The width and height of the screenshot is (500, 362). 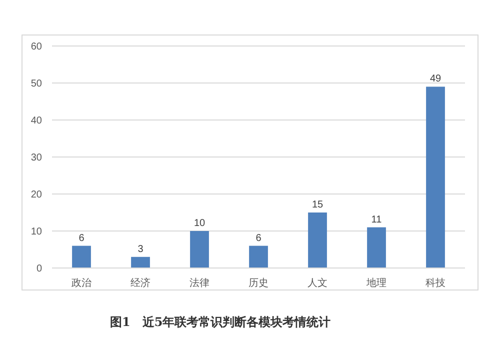 I want to click on y-tick-label: 20, so click(x=36, y=195).